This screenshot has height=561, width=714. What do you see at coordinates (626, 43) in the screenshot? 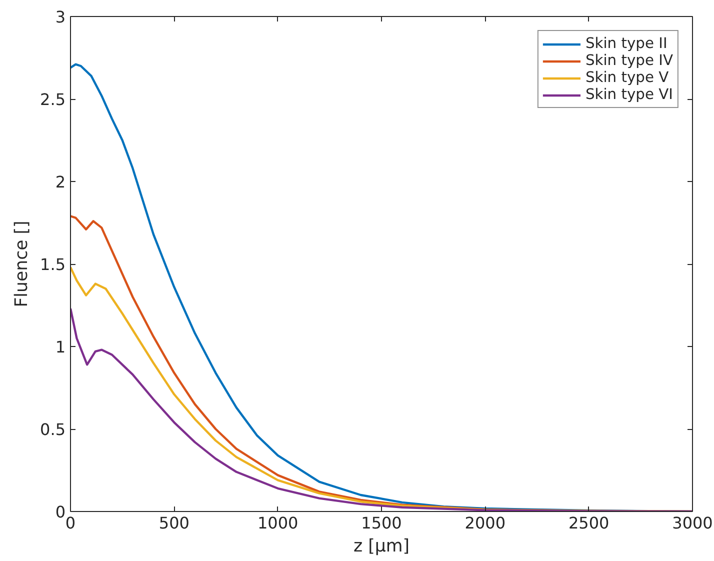
I see `legend-label: Skin type II` at bounding box center [626, 43].